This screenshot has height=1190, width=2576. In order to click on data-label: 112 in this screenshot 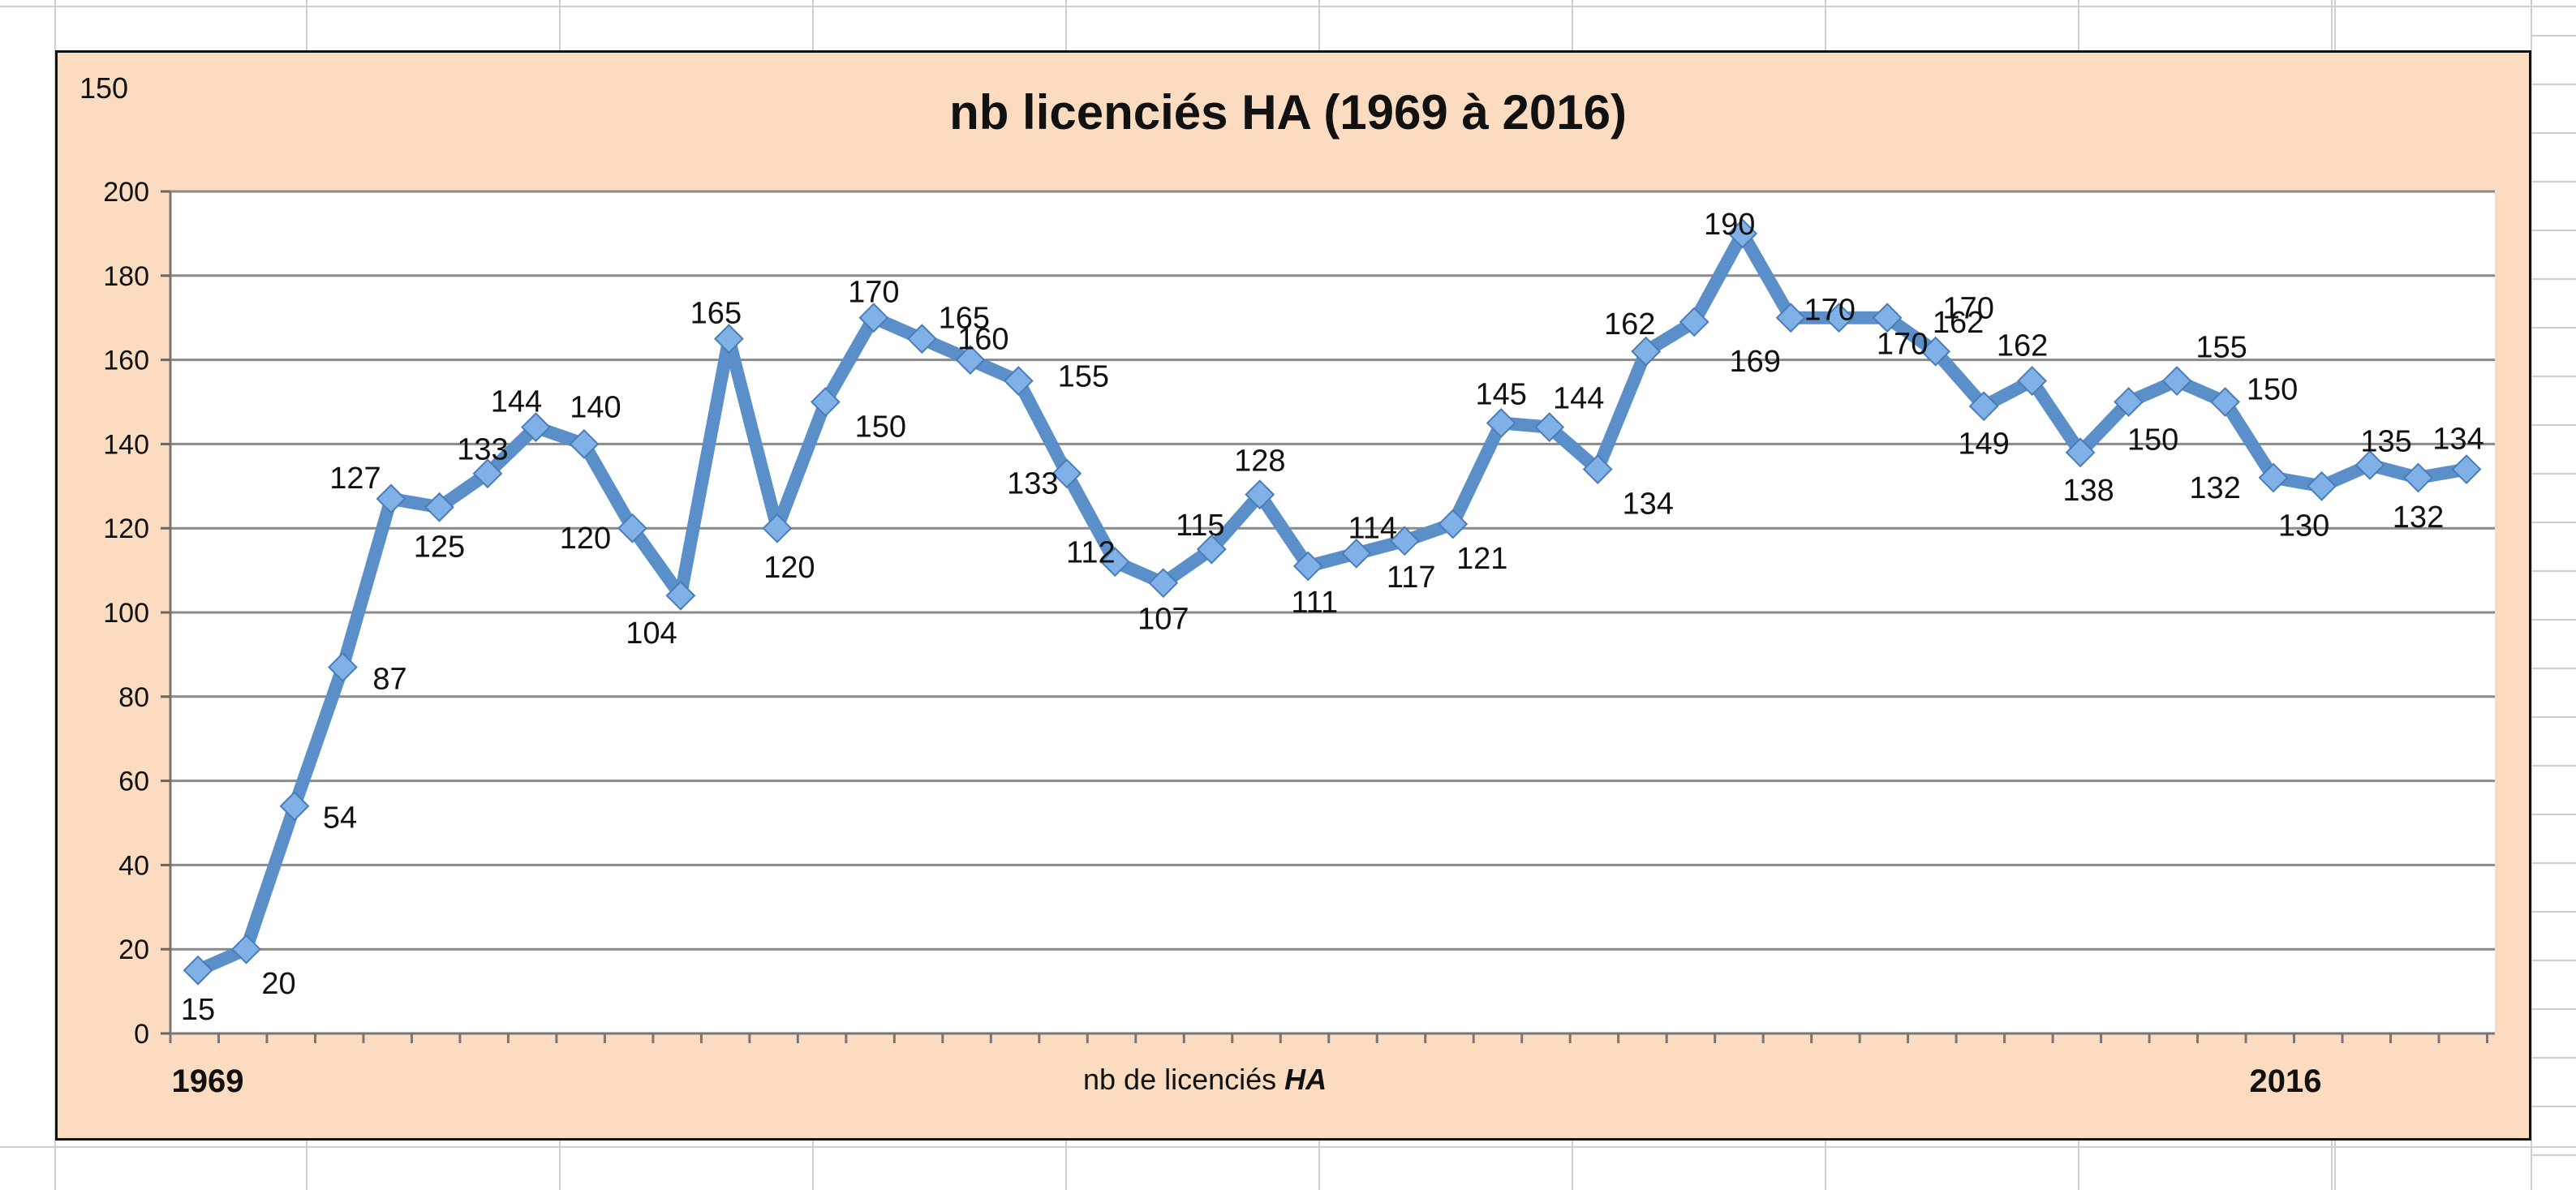, I will do `click(1091, 553)`.